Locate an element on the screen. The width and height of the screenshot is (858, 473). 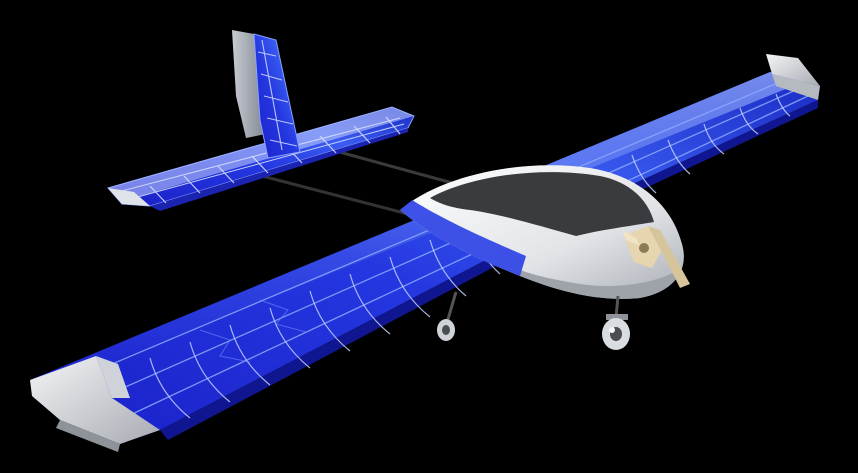
landing-gear is located at coordinates (533, 320).